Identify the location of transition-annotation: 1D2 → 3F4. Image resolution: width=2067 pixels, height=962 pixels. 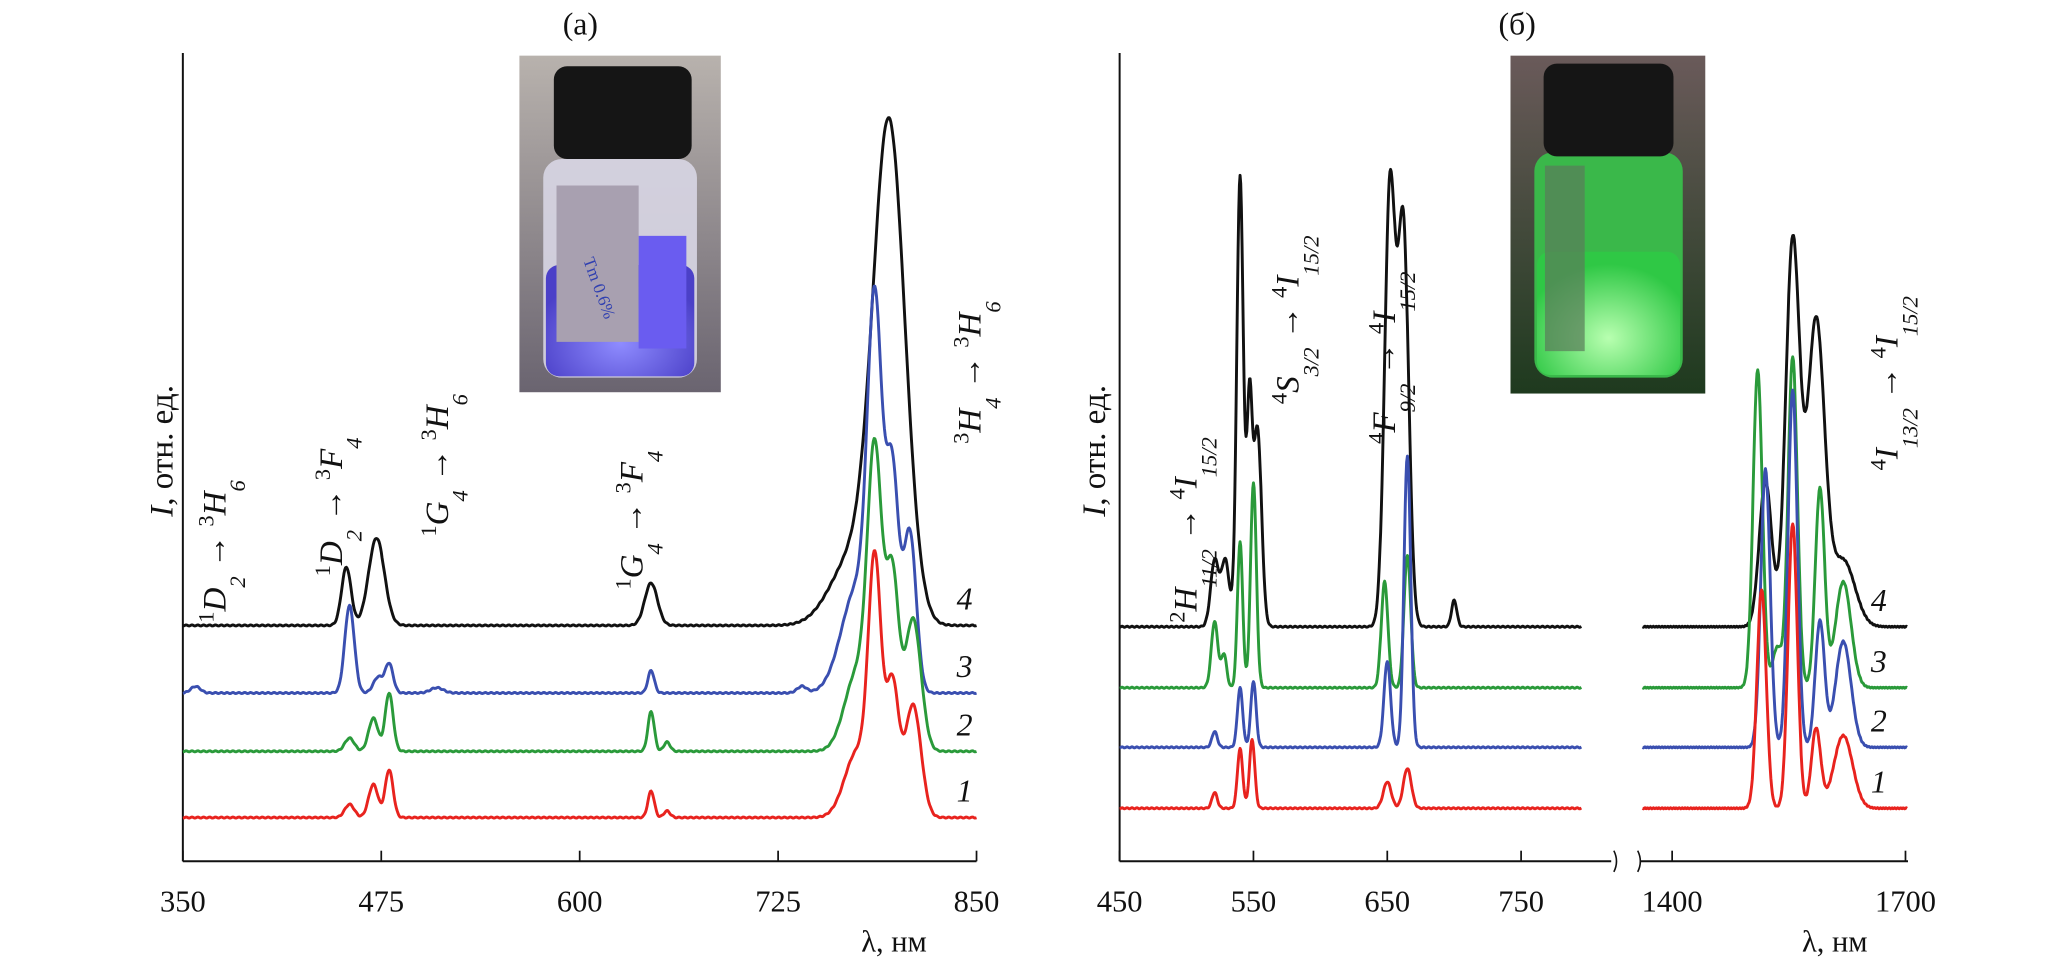
(338, 507).